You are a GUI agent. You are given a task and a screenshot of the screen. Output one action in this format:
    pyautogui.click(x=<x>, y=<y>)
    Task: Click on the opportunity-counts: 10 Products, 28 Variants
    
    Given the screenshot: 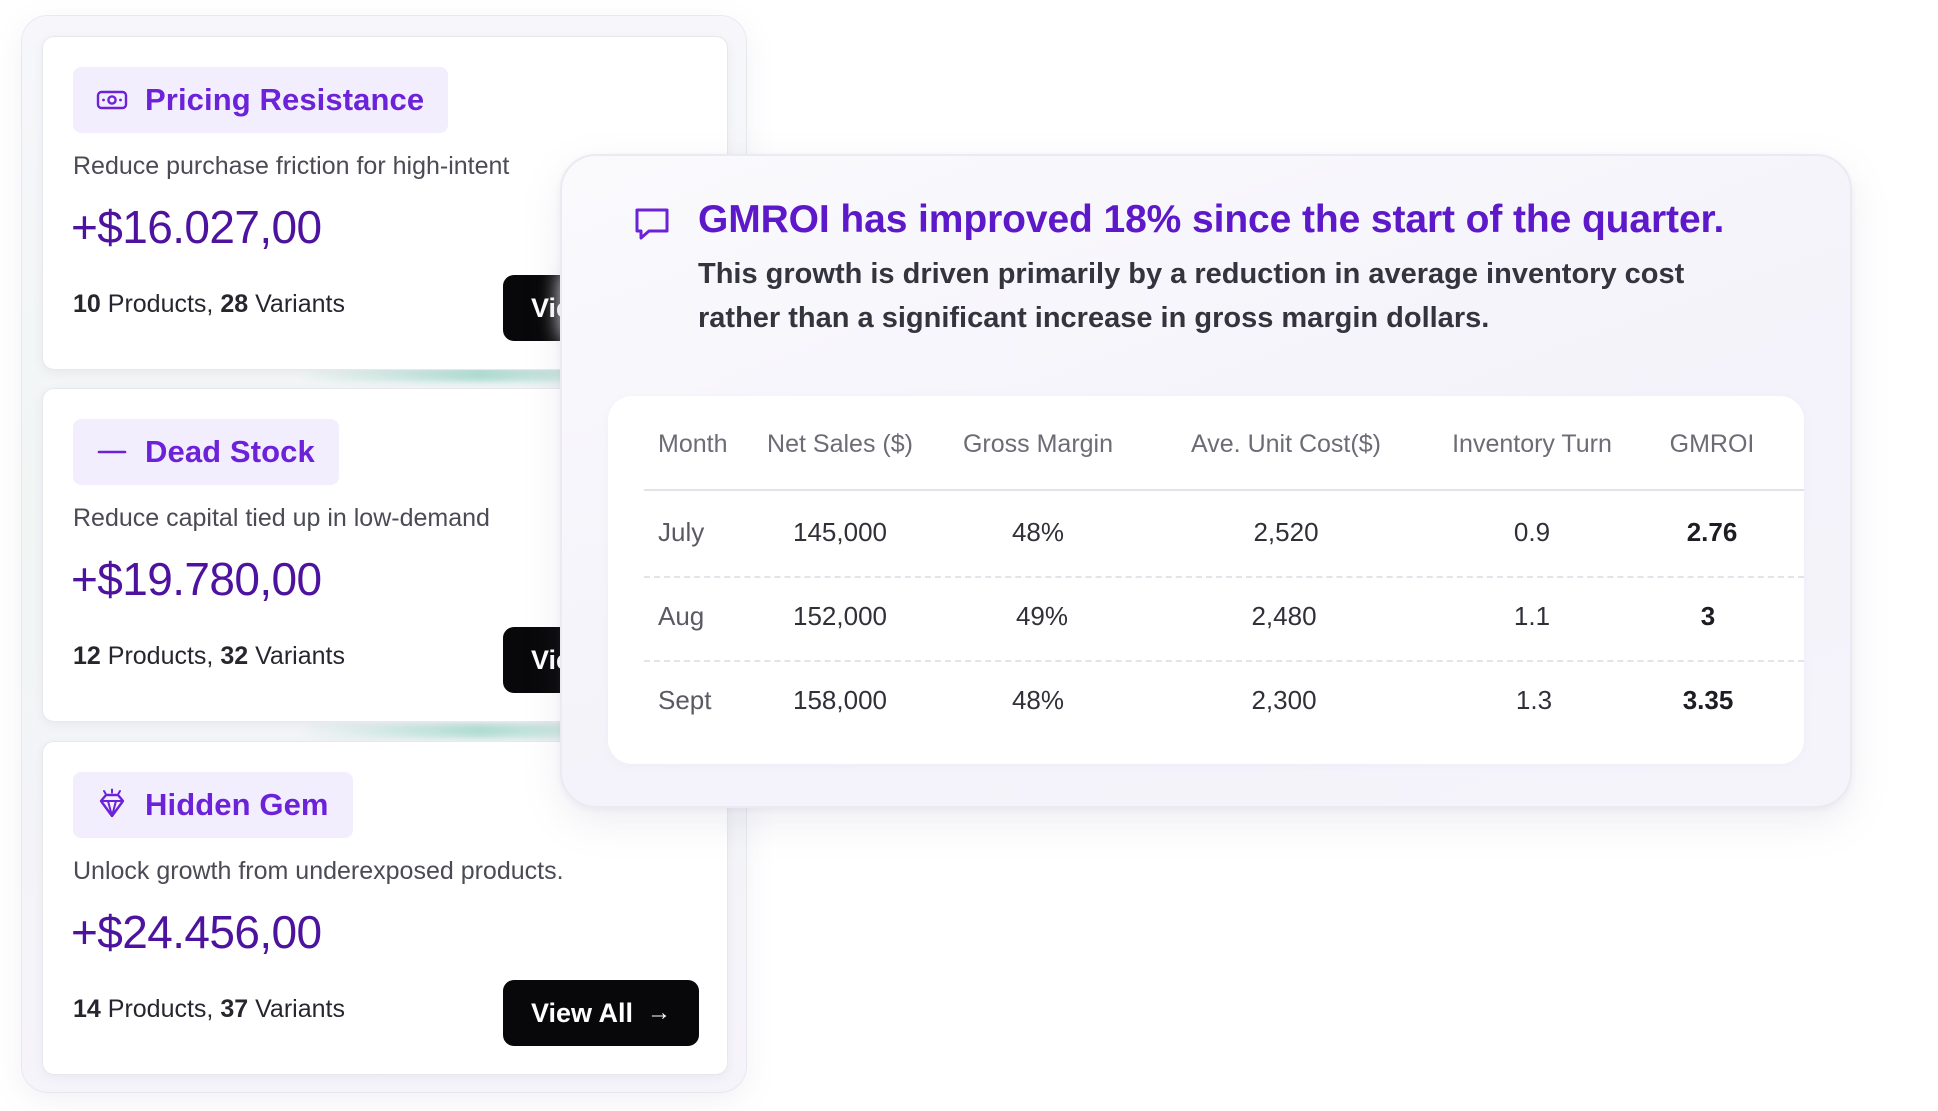 What is the action you would take?
    pyautogui.click(x=209, y=304)
    